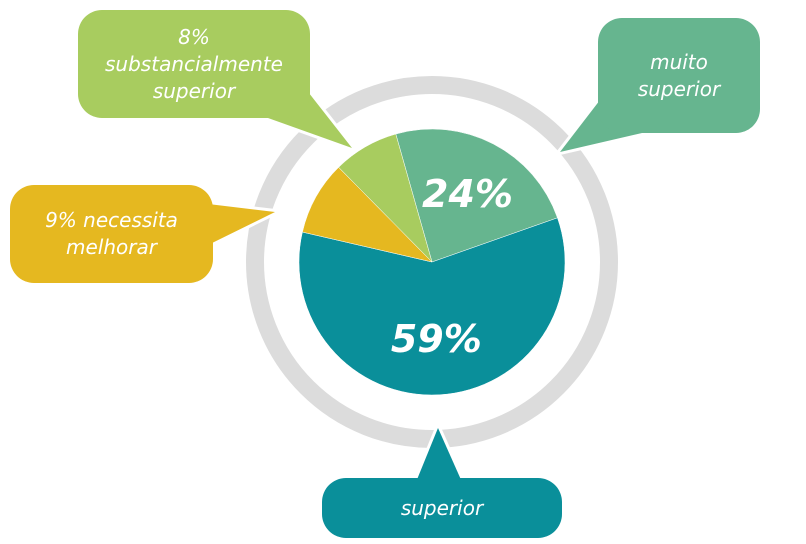  I want to click on callout: superior, so click(442, 508).